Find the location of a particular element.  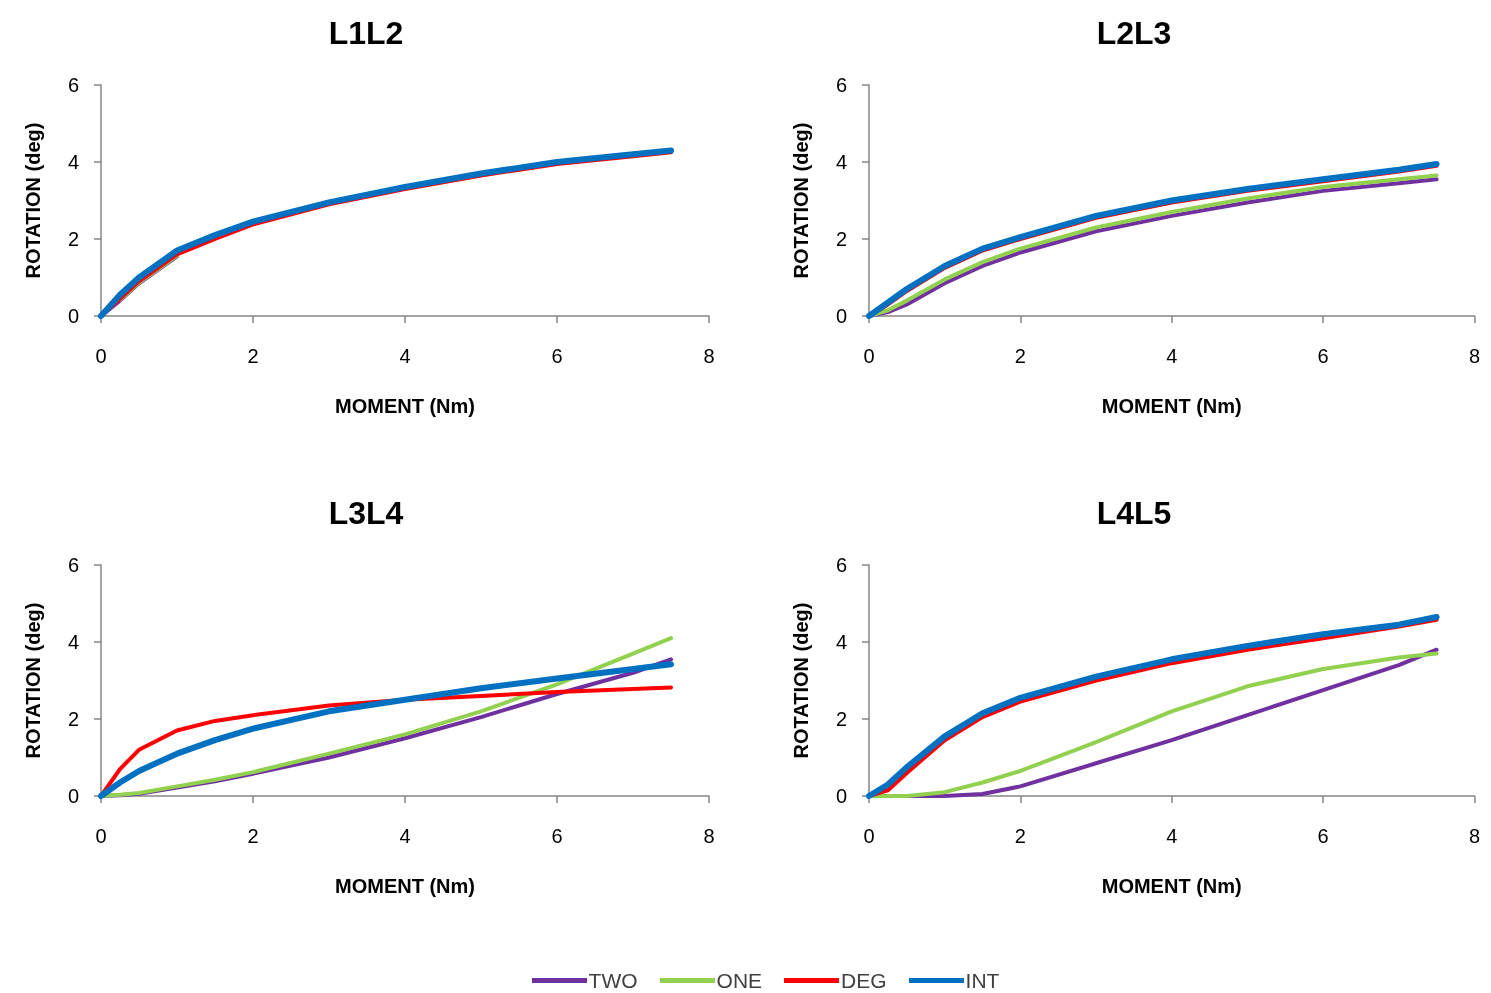

chart-title: L2L3 is located at coordinates (1134, 33).